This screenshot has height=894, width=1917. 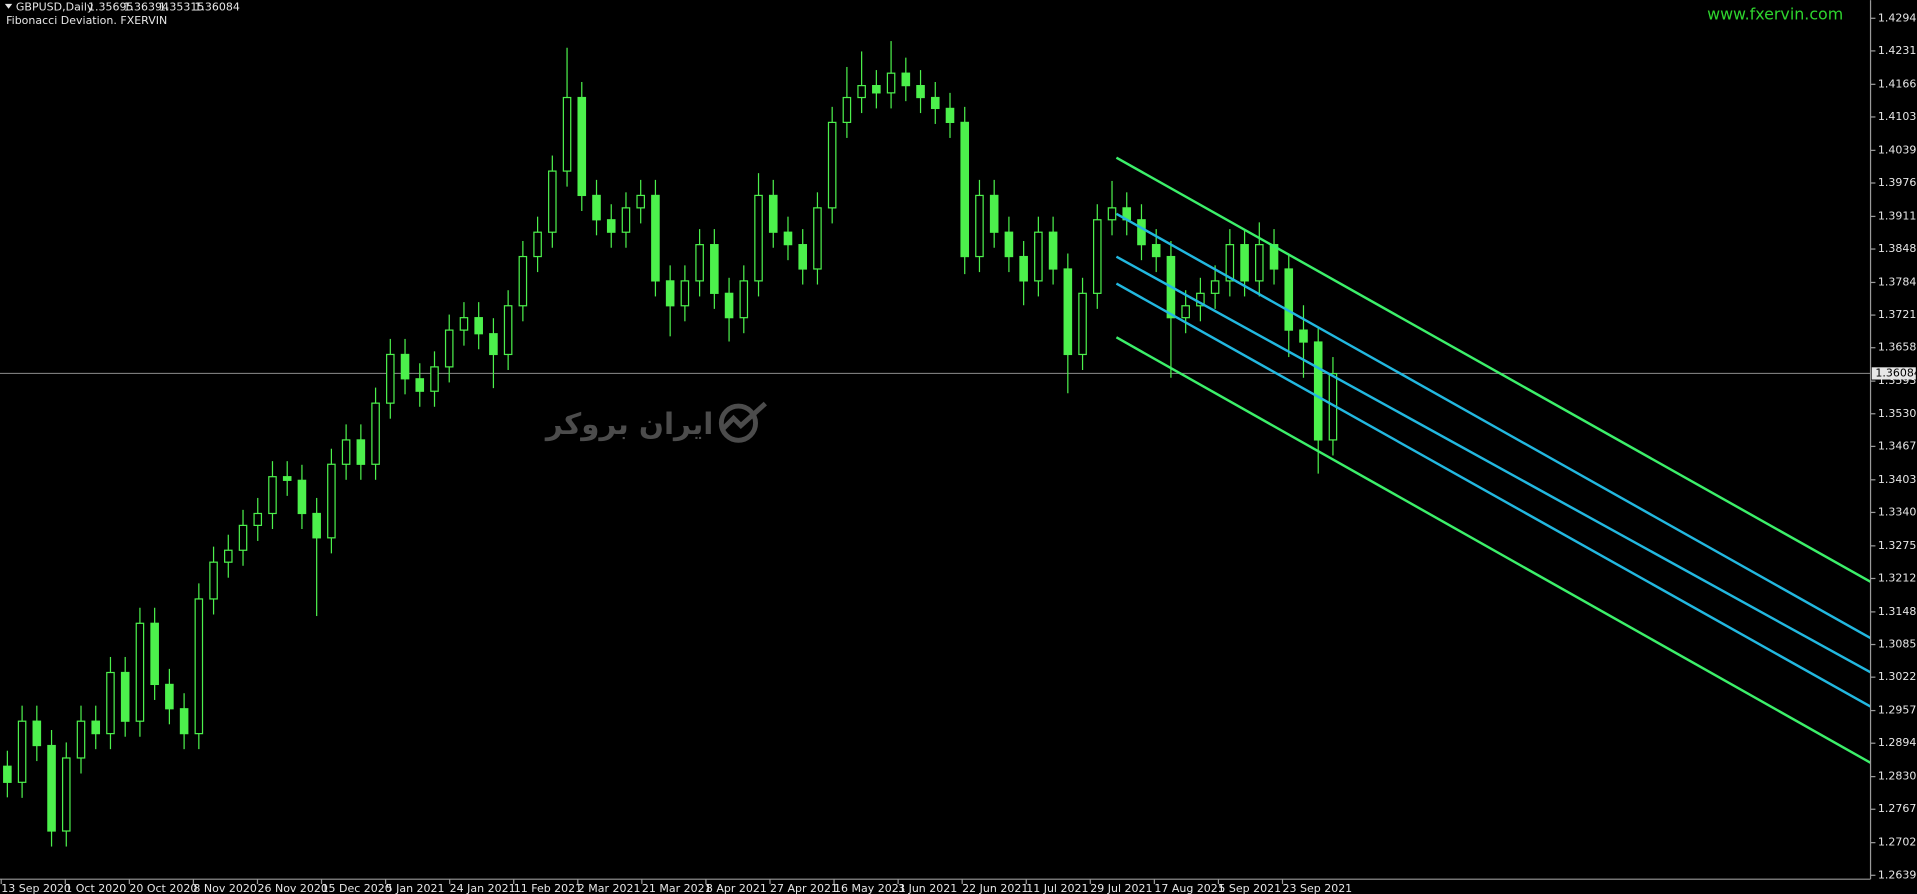 I want to click on menu-arrow, so click(x=8, y=6).